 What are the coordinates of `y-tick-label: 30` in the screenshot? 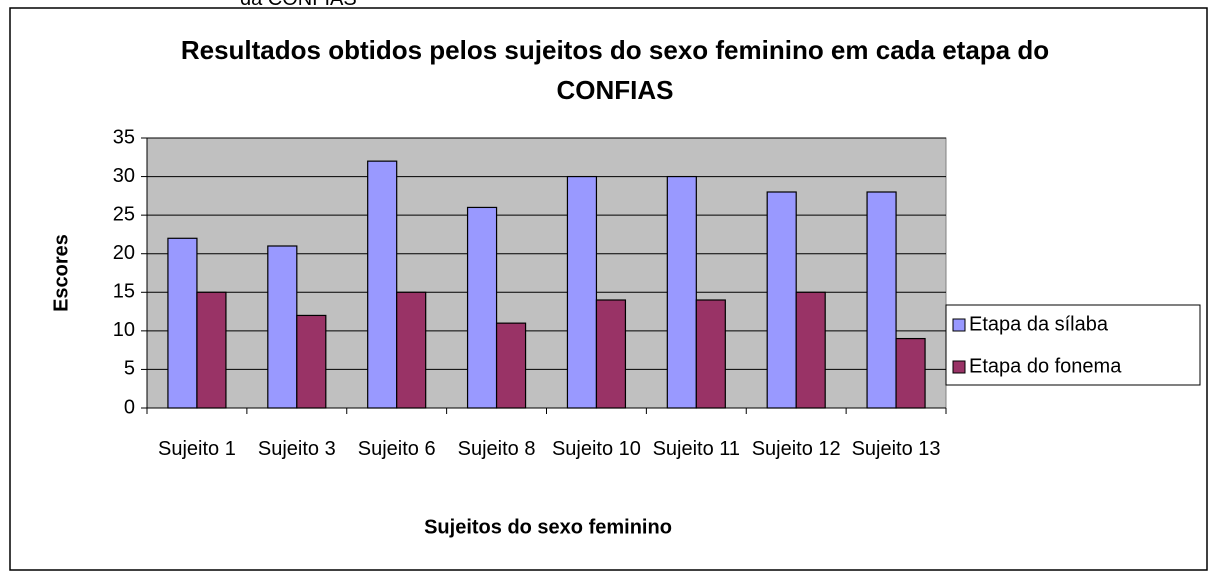 It's located at (124, 176).